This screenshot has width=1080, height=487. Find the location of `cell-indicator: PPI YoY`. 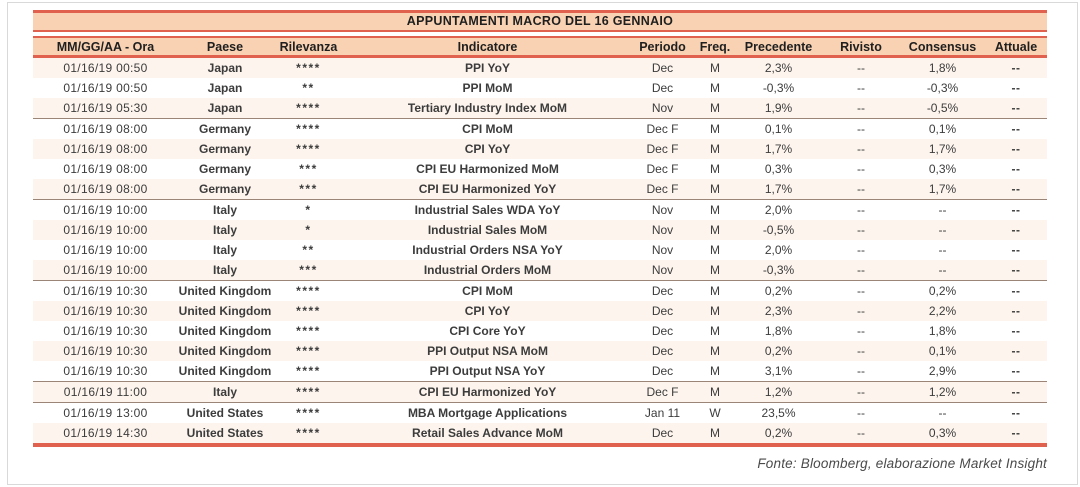

cell-indicator: PPI YoY is located at coordinates (487, 68).